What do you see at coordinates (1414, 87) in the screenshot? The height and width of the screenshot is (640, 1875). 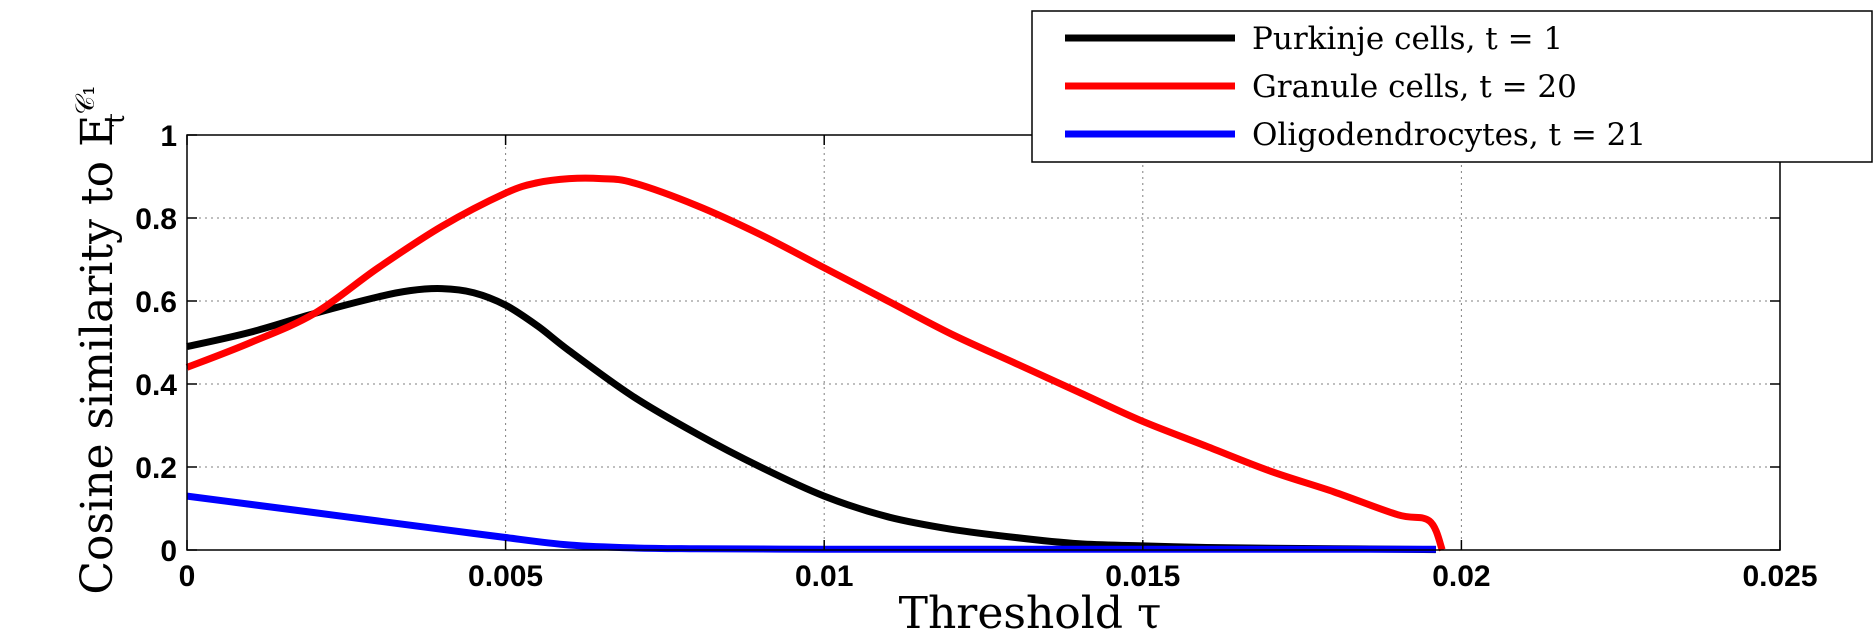 I see `legend-label-2: Granule cells, t = 20` at bounding box center [1414, 87].